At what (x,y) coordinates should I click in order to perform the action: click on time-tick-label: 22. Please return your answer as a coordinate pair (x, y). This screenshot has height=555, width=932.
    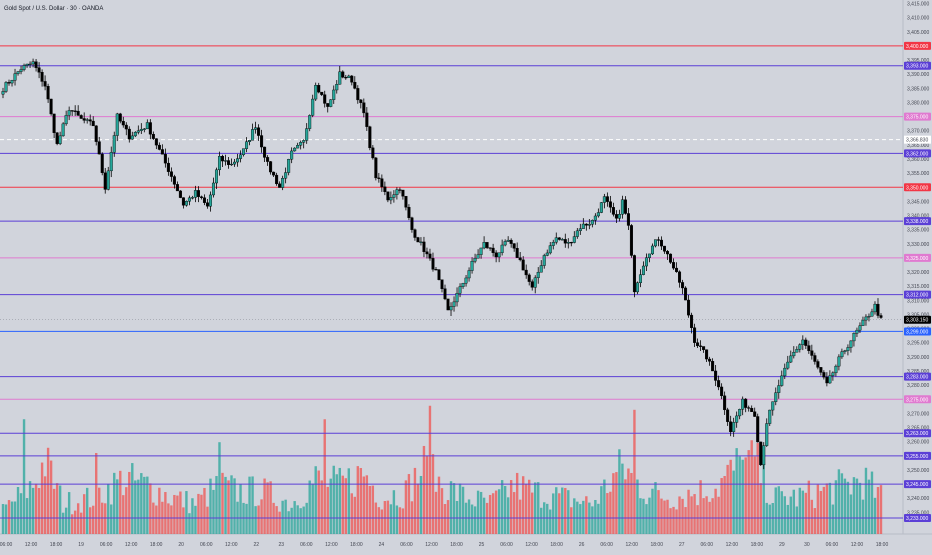
    Looking at the image, I should click on (257, 545).